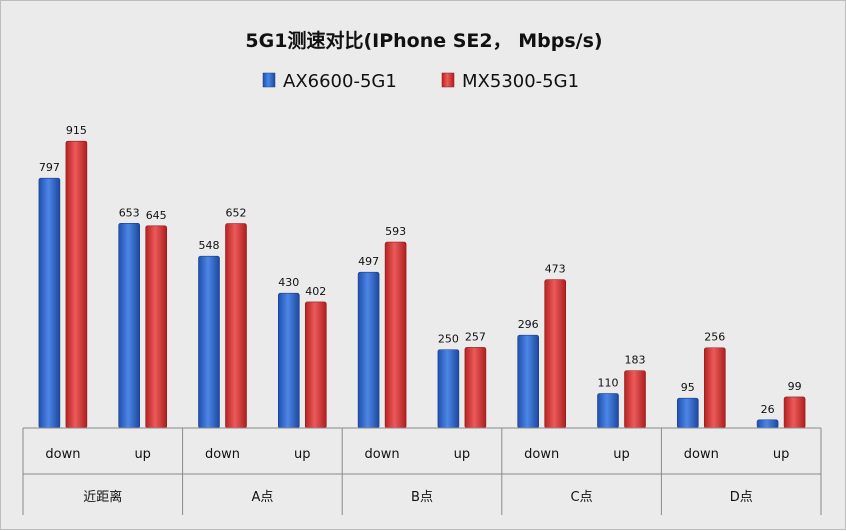 The image size is (846, 531). What do you see at coordinates (269, 80) in the screenshot?
I see `legend-swatch-ax6600` at bounding box center [269, 80].